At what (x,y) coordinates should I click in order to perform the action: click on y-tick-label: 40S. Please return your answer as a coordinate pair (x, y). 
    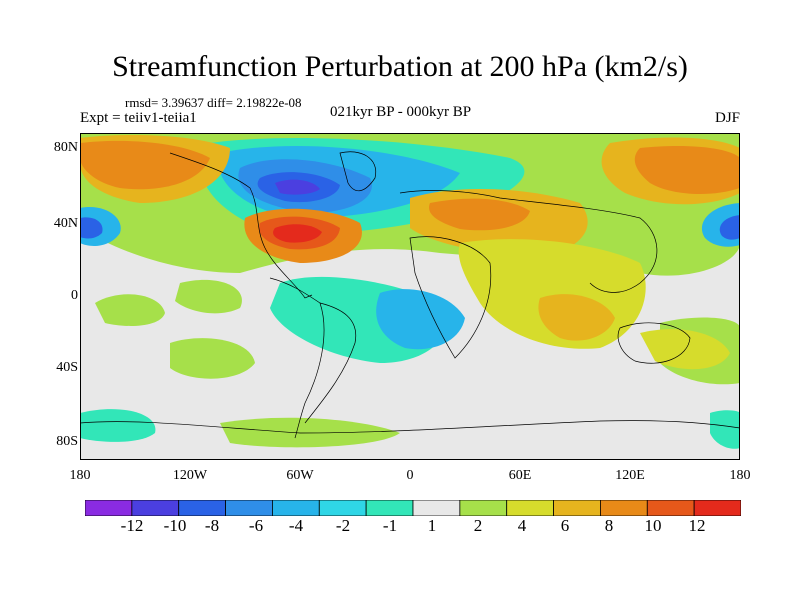
    Looking at the image, I should click on (67, 367).